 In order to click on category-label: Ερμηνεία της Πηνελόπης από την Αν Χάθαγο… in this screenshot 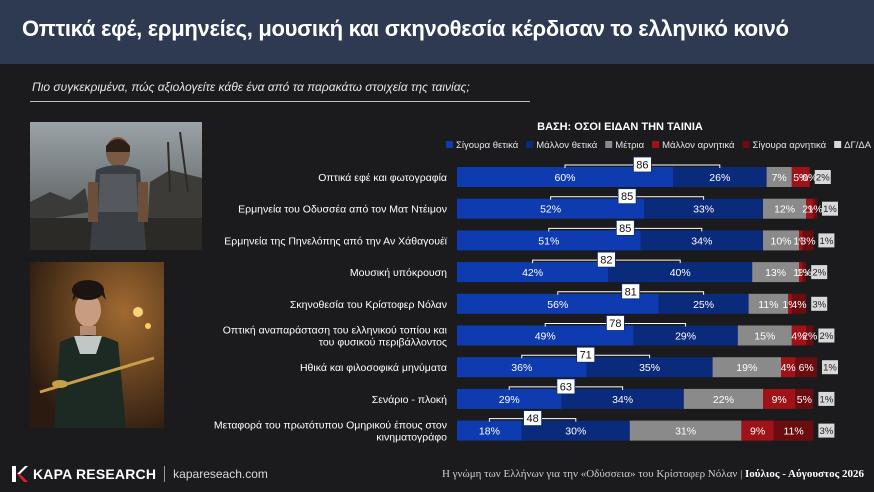, I will do `click(335, 241)`.